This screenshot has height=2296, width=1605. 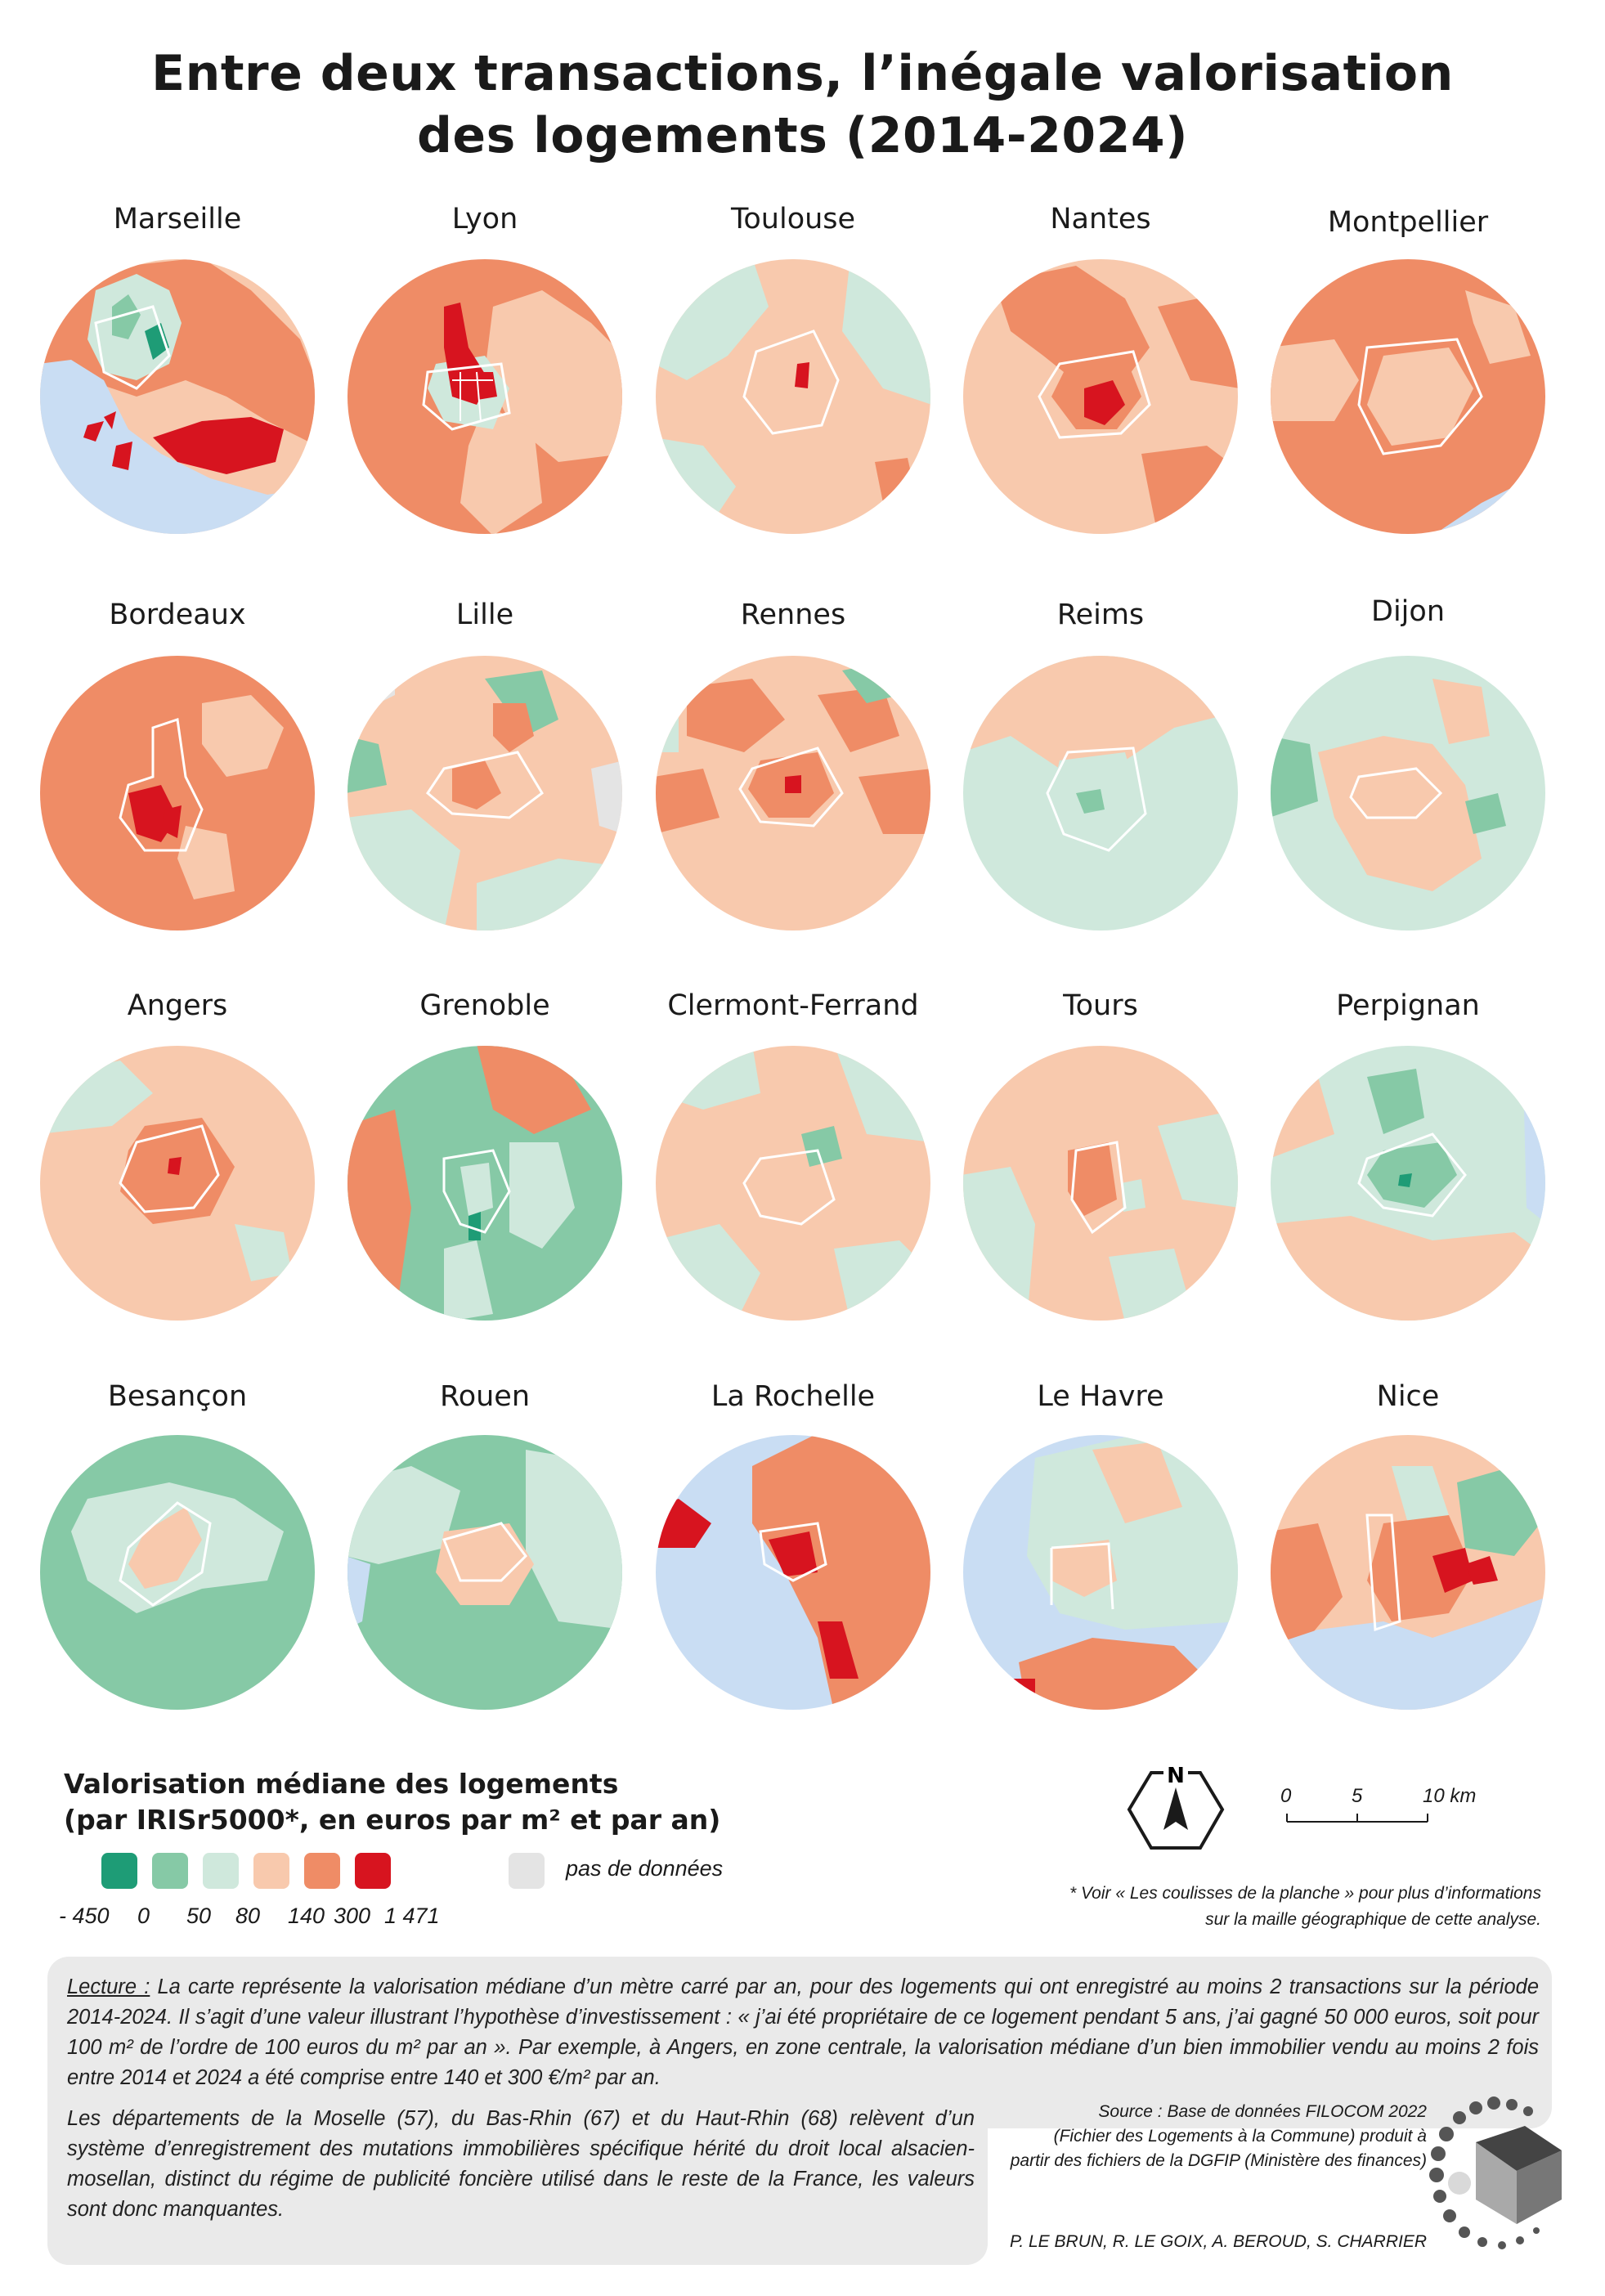 I want to click on map-dijon, so click(x=1408, y=793).